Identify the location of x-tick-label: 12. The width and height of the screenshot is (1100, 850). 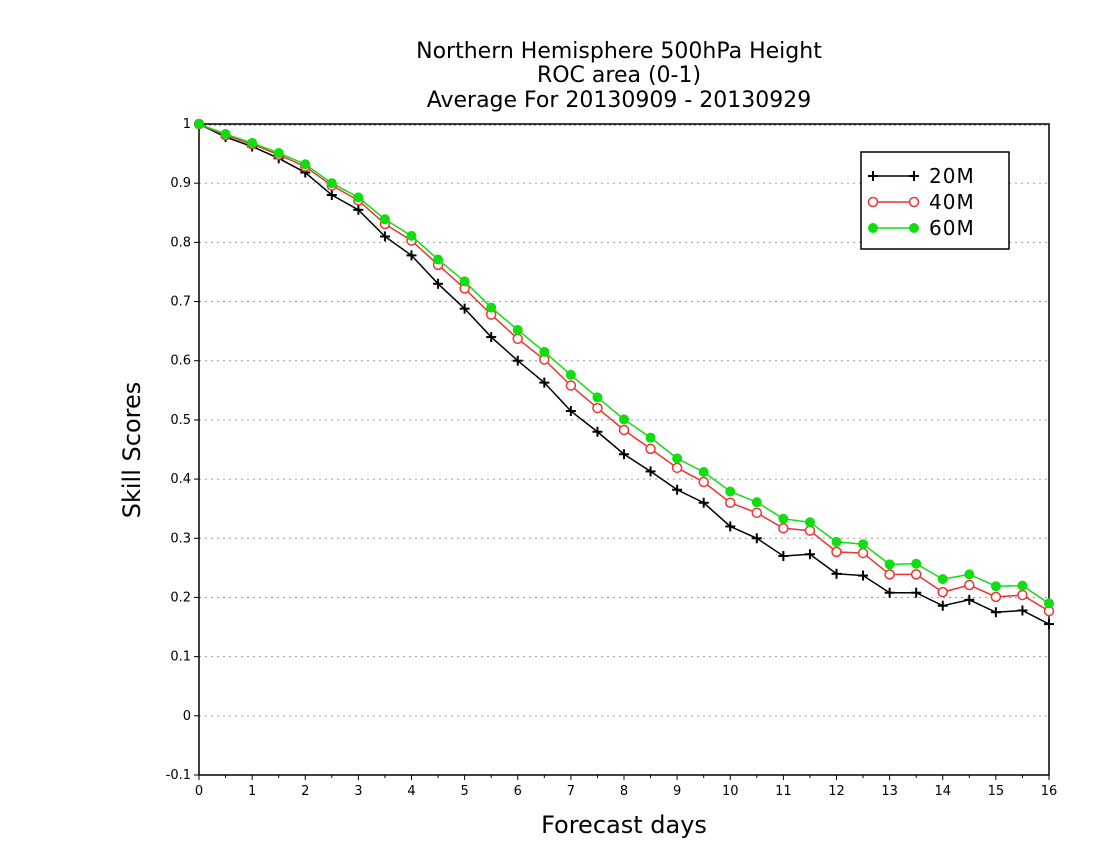
(836, 791).